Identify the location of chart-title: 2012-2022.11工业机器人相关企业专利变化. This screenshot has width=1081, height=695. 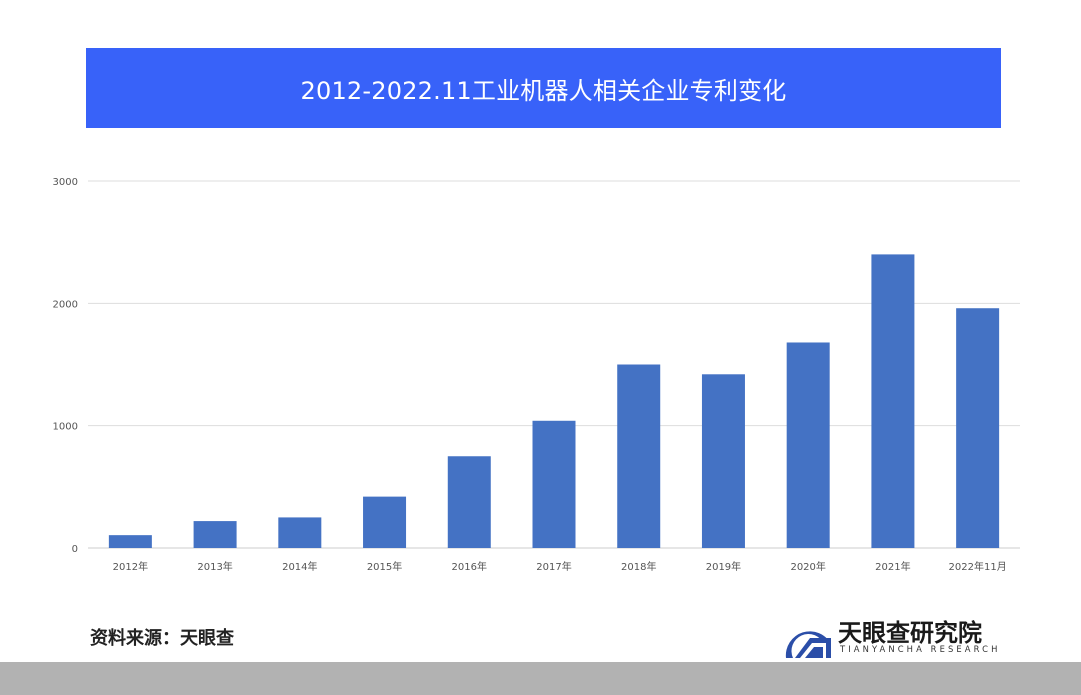
(543, 90).